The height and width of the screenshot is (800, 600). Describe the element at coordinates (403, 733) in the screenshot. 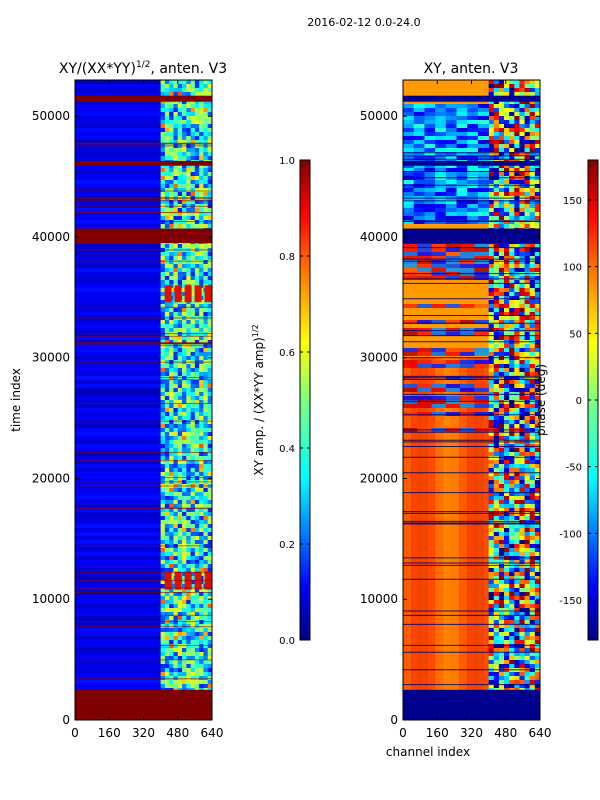

I see `x-tick-label: 0` at that location.